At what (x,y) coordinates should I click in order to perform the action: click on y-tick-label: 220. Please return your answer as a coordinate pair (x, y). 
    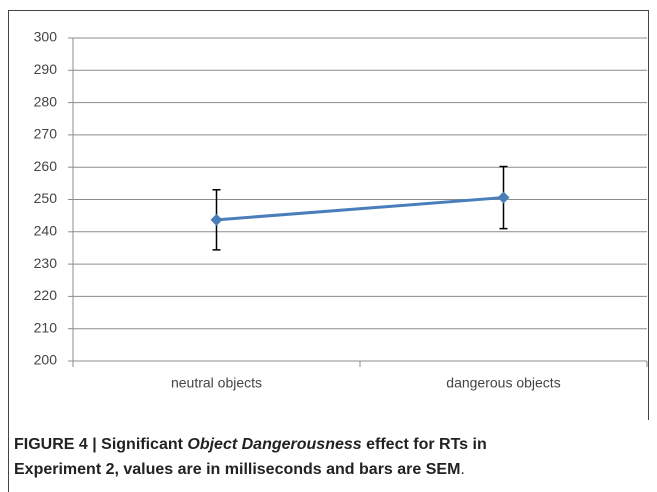
    Looking at the image, I should click on (46, 295).